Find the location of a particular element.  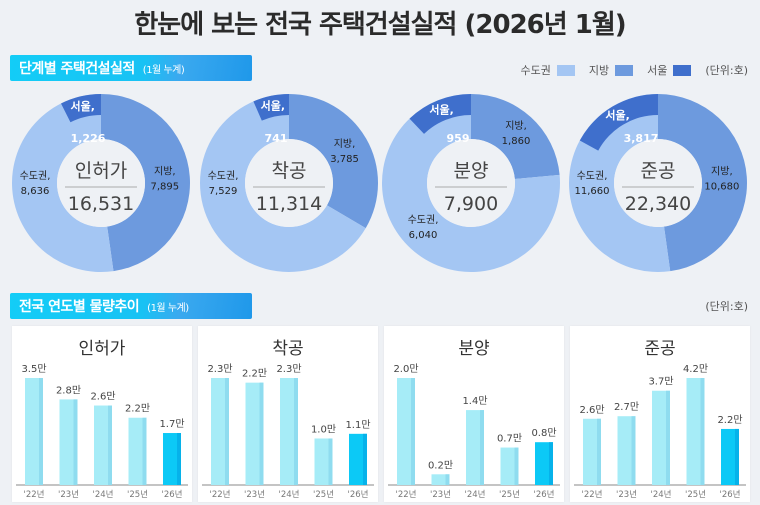

donut-chart: 인허가 16,531 지방, 7,895 수도권, 8,636 서울, 1,226 is located at coordinates (101, 183).